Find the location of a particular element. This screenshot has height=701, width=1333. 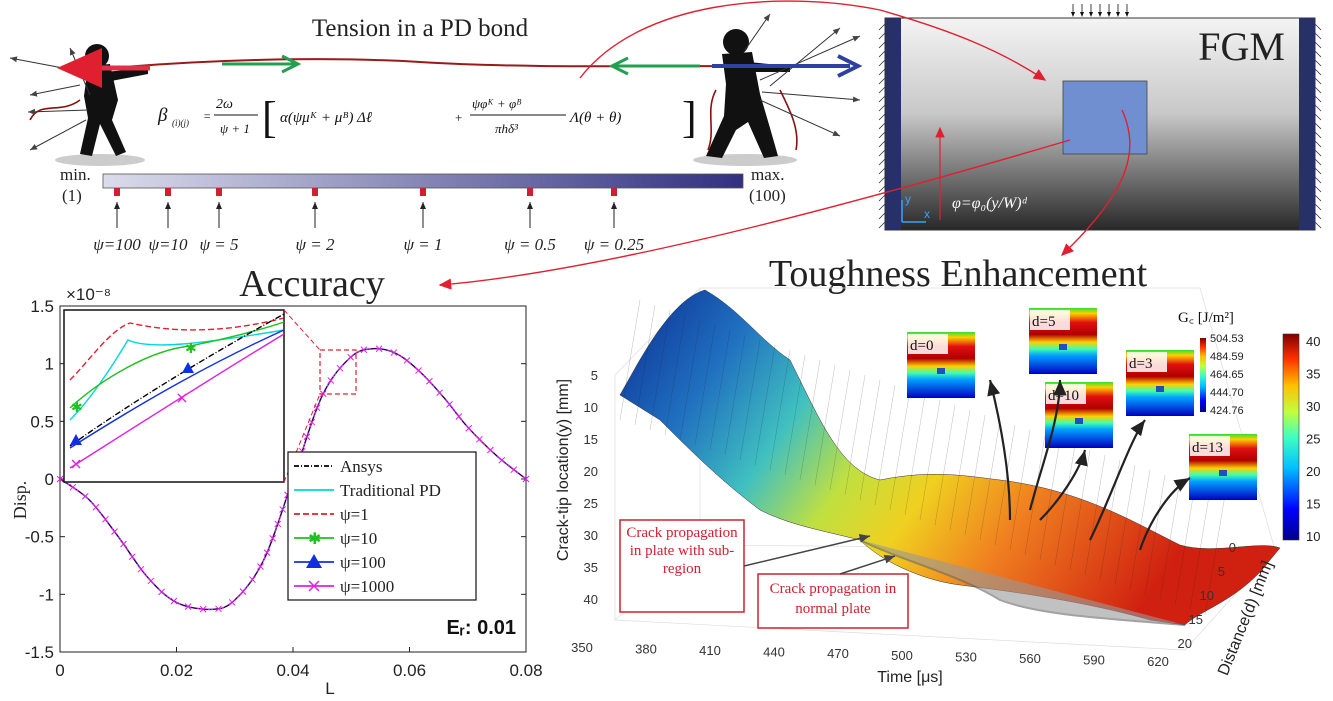

distance-tick-label: 20 is located at coordinates (1185, 643).